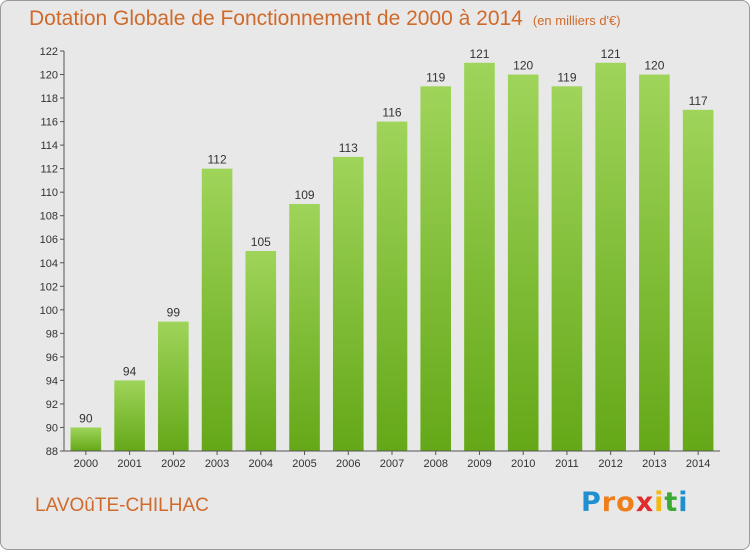  What do you see at coordinates (698, 464) in the screenshot?
I see `x-tick-label-2014: 2014` at bounding box center [698, 464].